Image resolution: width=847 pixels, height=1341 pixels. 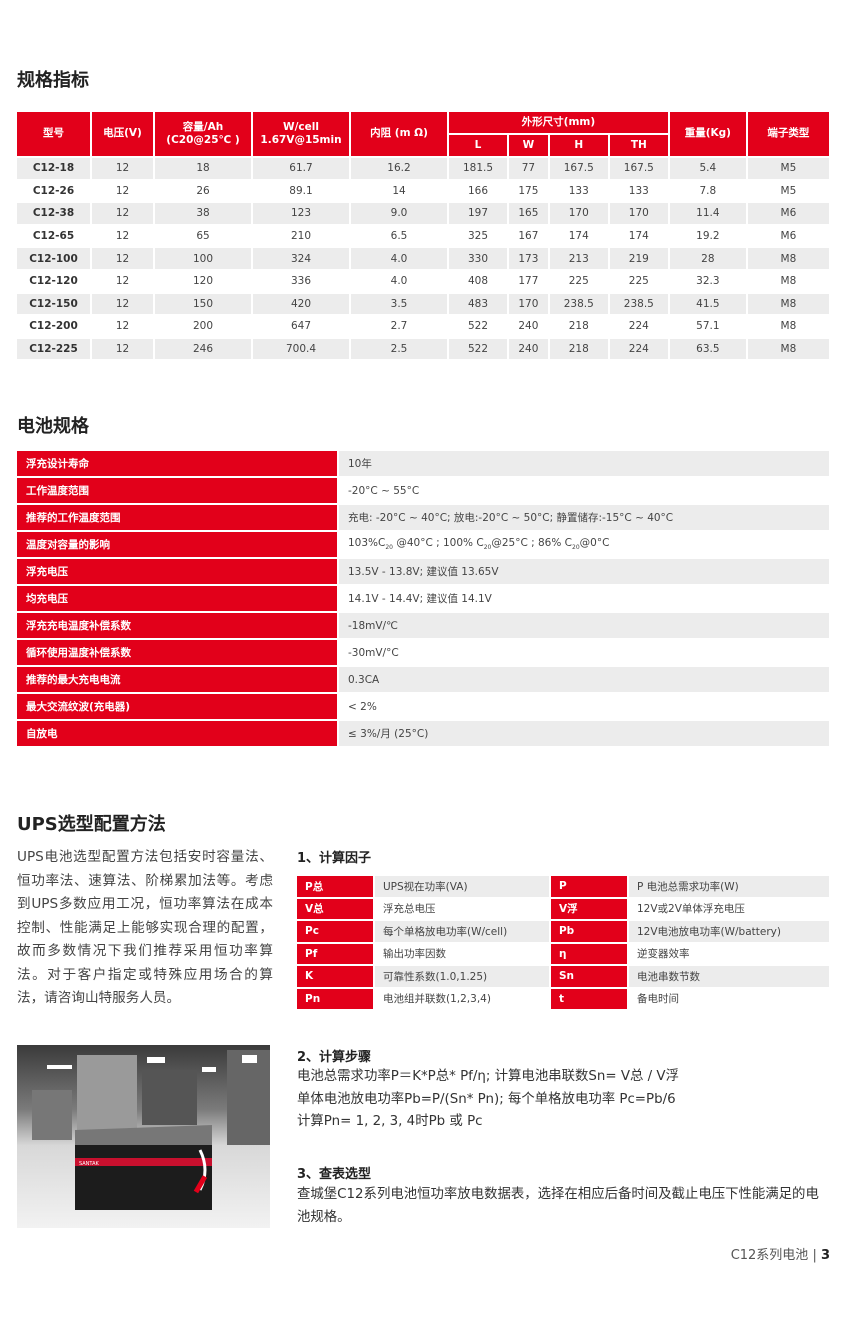 What do you see at coordinates (362, 706) in the screenshot?
I see `spec-value: < 2%` at bounding box center [362, 706].